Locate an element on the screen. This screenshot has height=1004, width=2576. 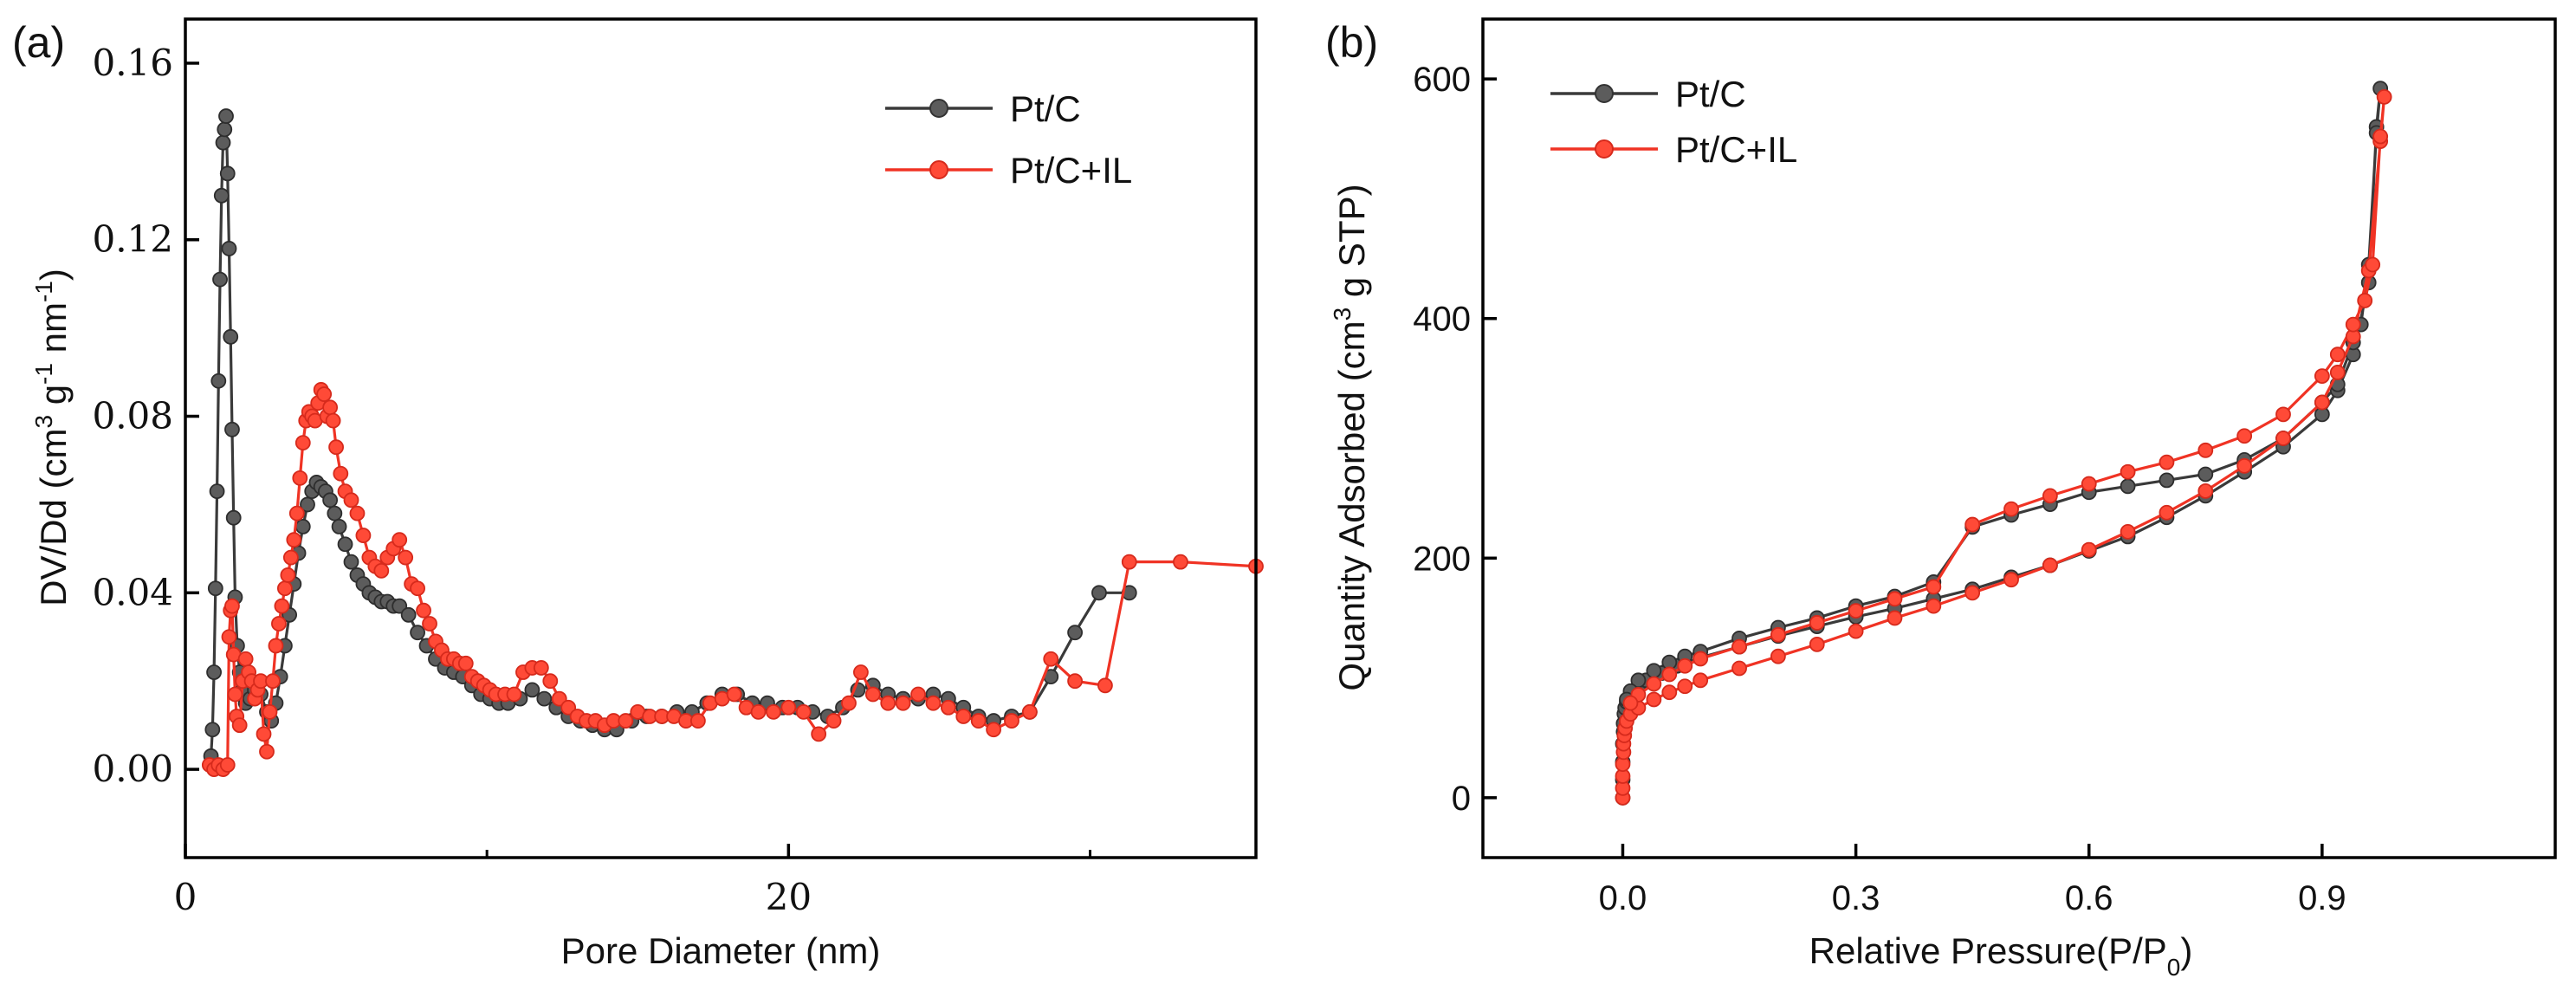
y-tick-label: 0.04 is located at coordinates (132, 592).